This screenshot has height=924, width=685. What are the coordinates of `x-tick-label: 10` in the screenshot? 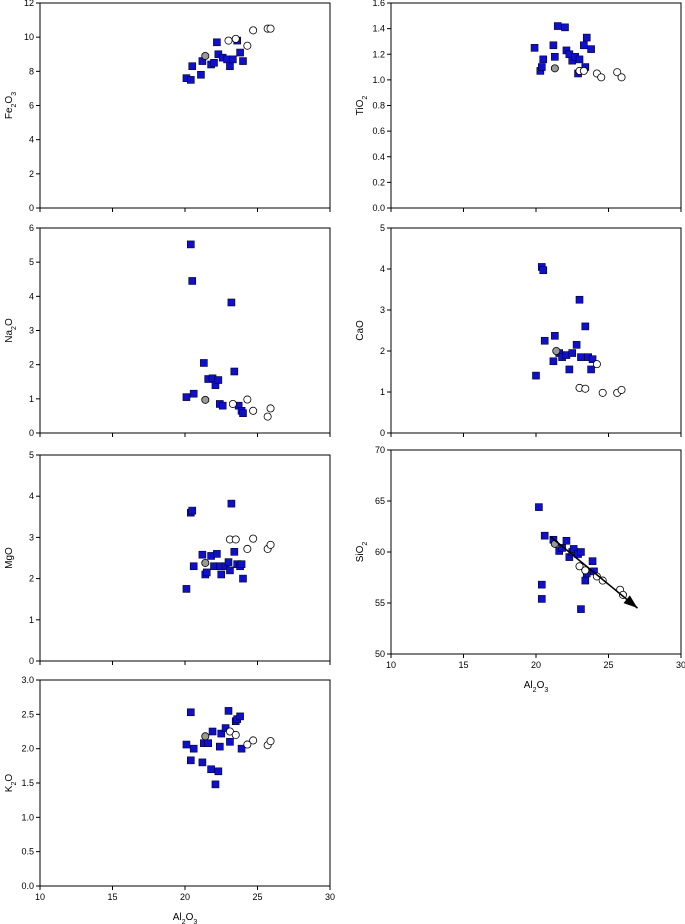 It's located at (40, 897).